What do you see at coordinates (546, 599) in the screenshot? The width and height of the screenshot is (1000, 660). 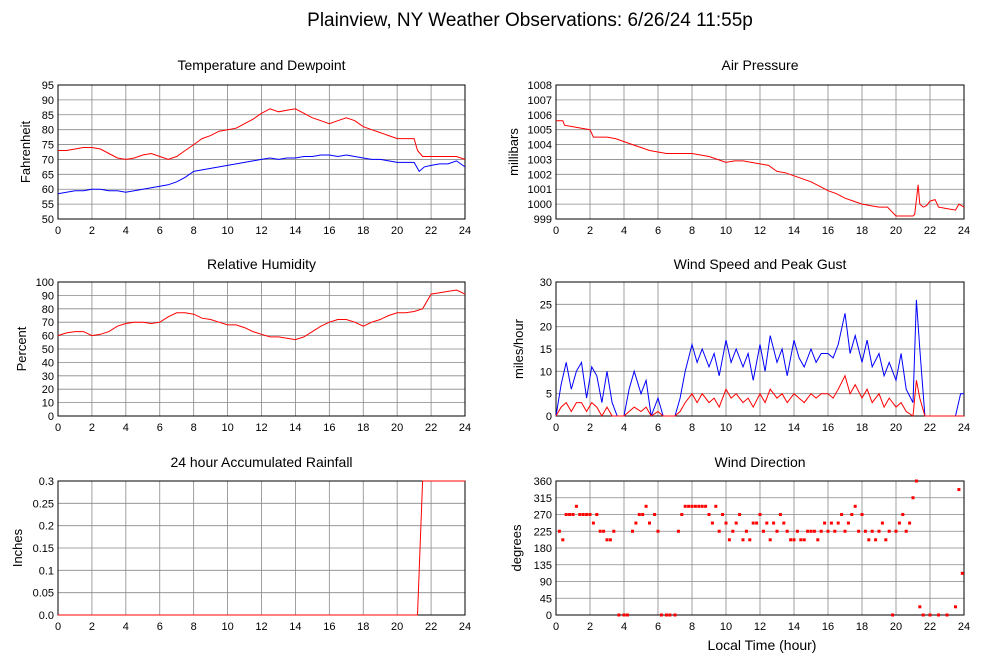 I see `y-tick-label: 45` at bounding box center [546, 599].